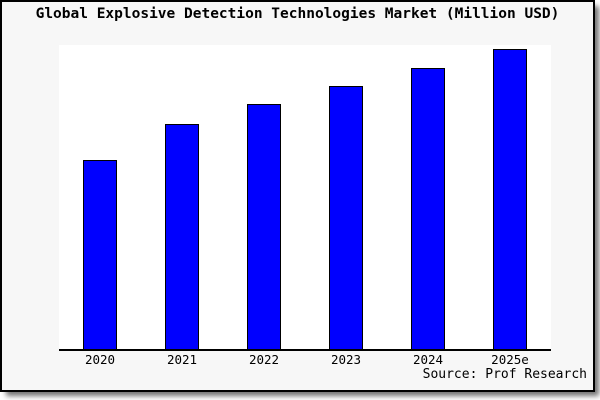  Describe the element at coordinates (182, 236) in the screenshot. I see `bar-2021` at that location.